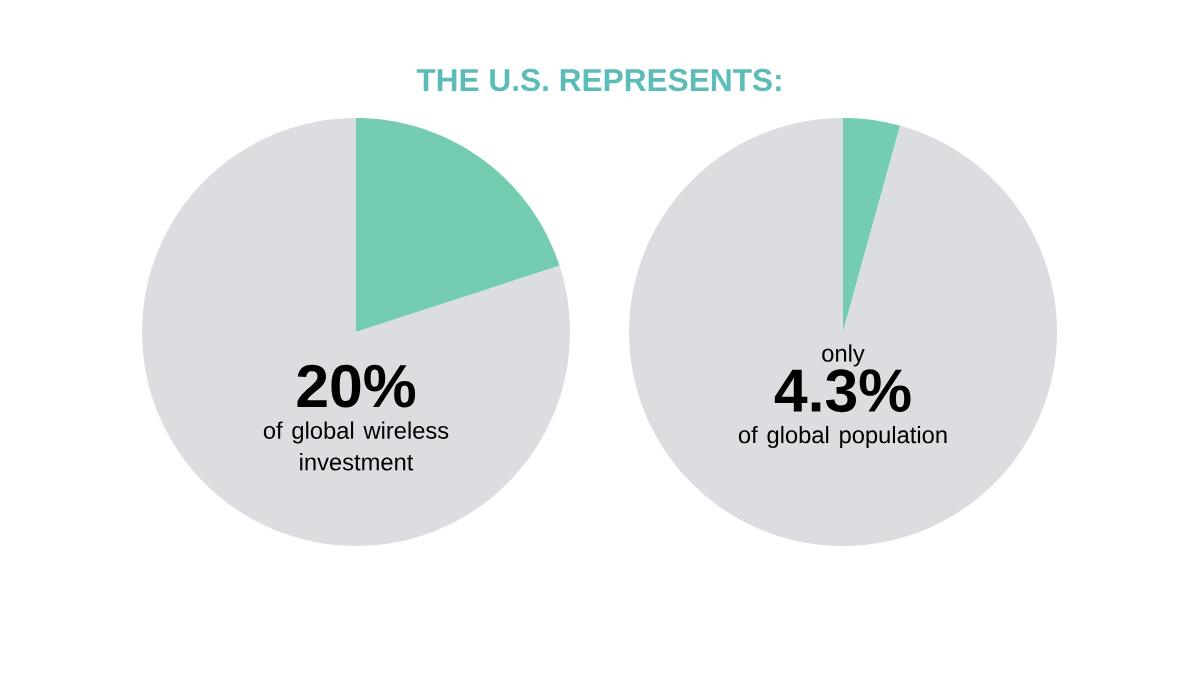  I want to click on chart-title: THE U.S. REPRESENTS:, so click(598, 80).